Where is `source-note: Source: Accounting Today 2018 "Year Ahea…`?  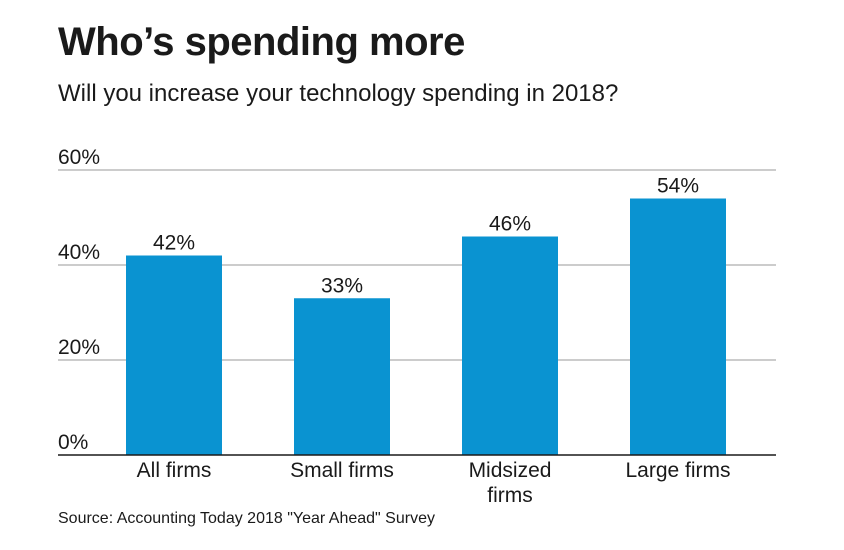
source-note: Source: Accounting Today 2018 "Year Ahea… is located at coordinates (246, 518).